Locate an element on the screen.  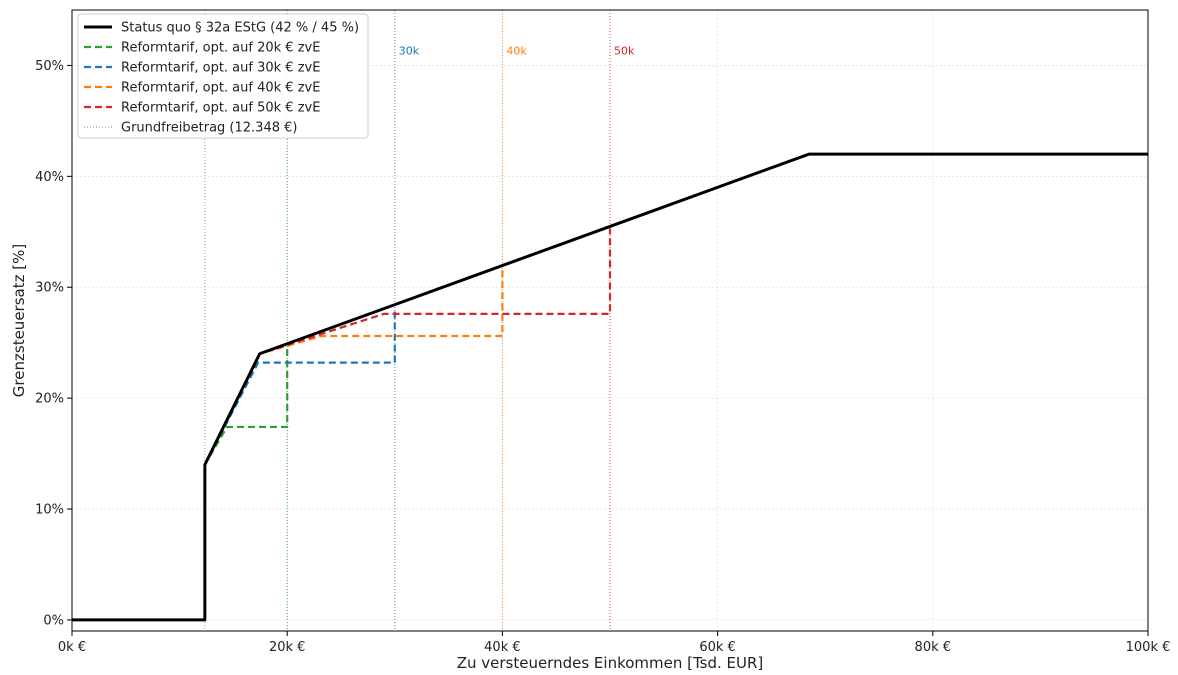
y-tick-label: 10% is located at coordinates (49, 510).